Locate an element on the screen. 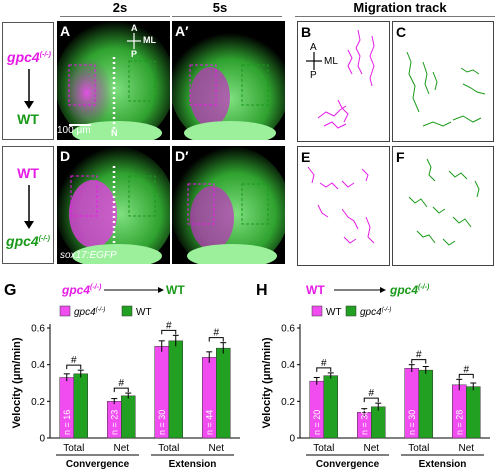 This screenshot has height=472, width=500. axis-ml-label: ML is located at coordinates (149, 40).